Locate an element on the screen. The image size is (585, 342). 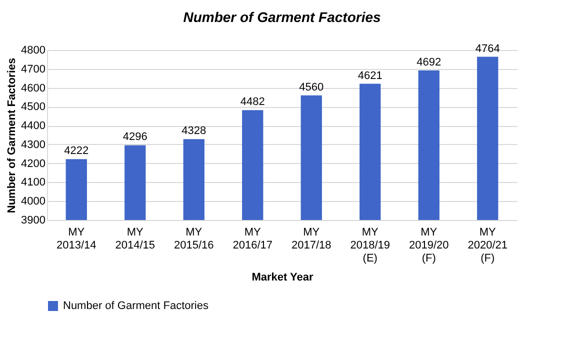
data-label: 4560 is located at coordinates (311, 87).